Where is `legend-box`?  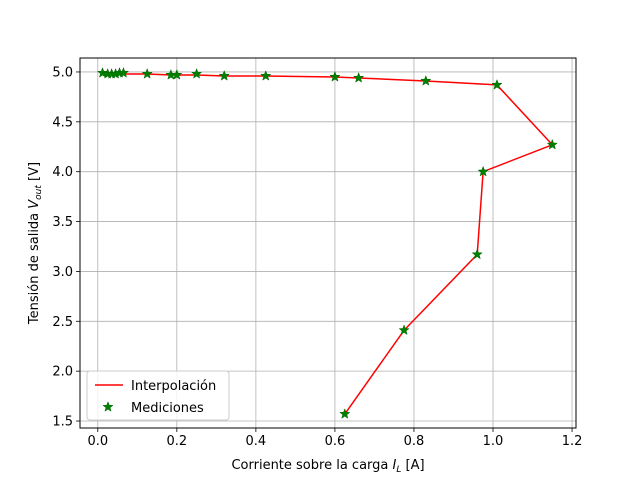 legend-box is located at coordinates (158, 395).